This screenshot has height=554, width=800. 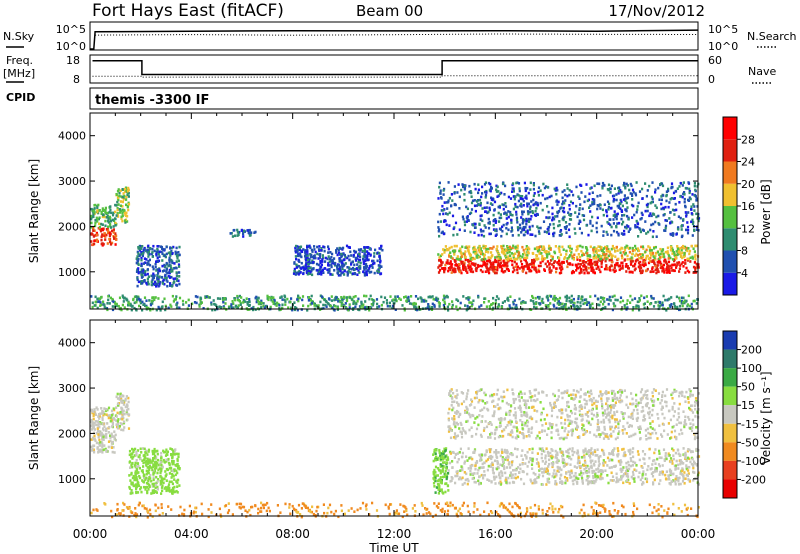 I want to click on noise-panel-frame, so click(x=394, y=36).